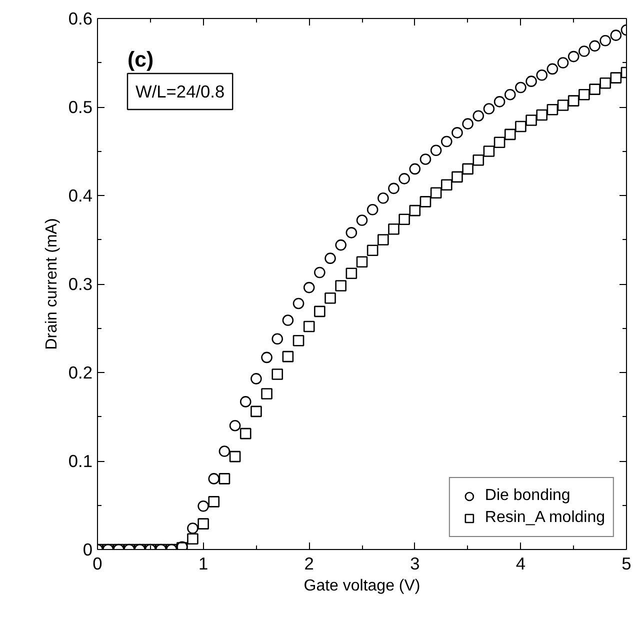  I want to click on y-tick-label: 0.4, so click(80, 196).